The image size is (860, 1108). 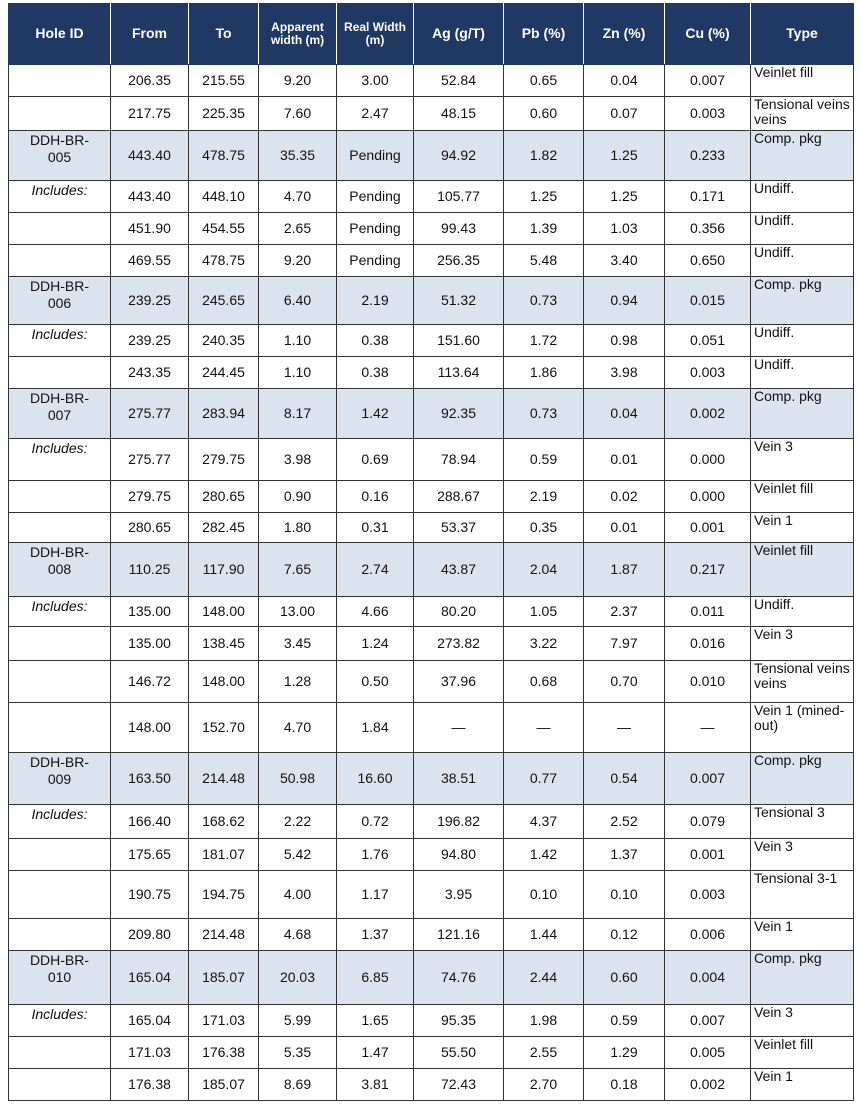 I want to click on value-cell: 55.50, so click(x=458, y=1052).